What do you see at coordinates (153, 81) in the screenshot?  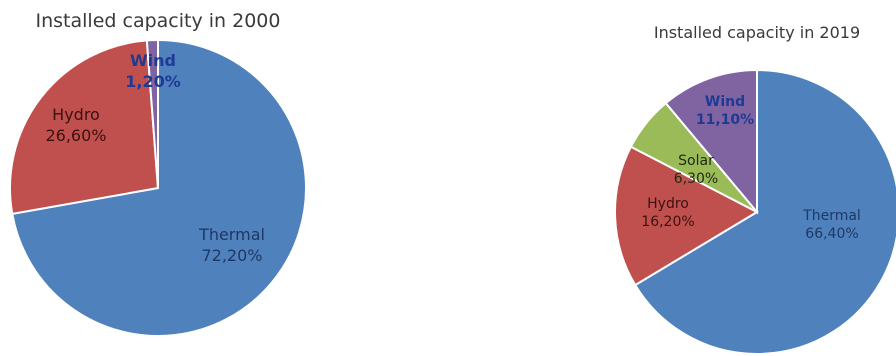 I see `slice-value-wind: 1,20%` at bounding box center [153, 81].